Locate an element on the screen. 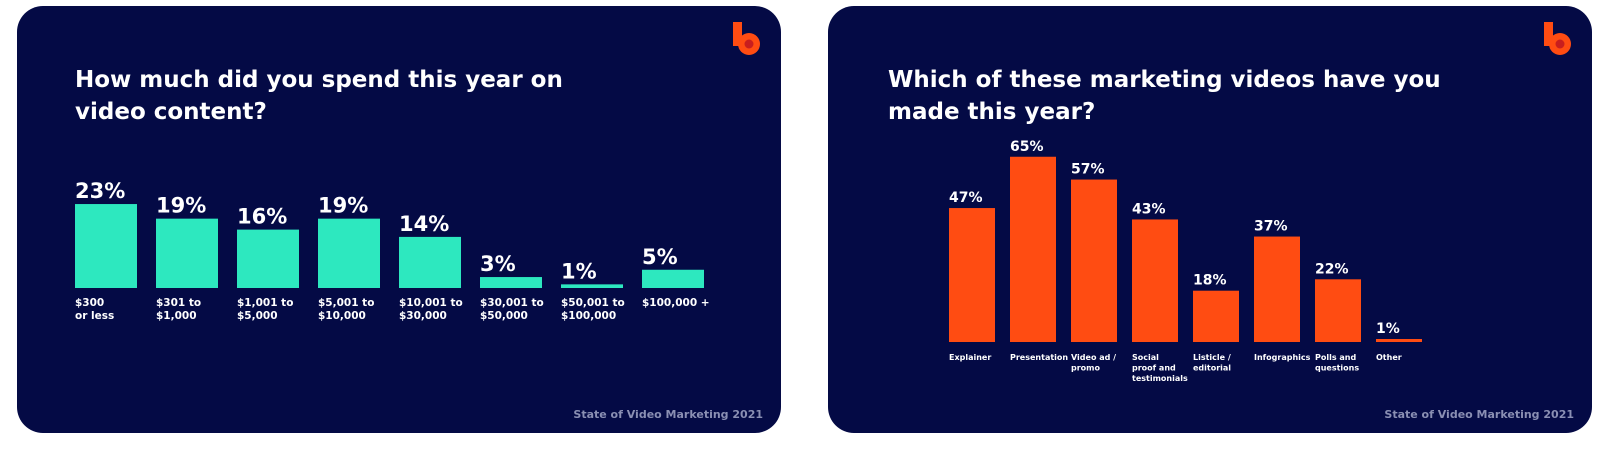 This screenshot has height=450, width=1600. category-label-6: Polls and questions is located at coordinates (1337, 363).